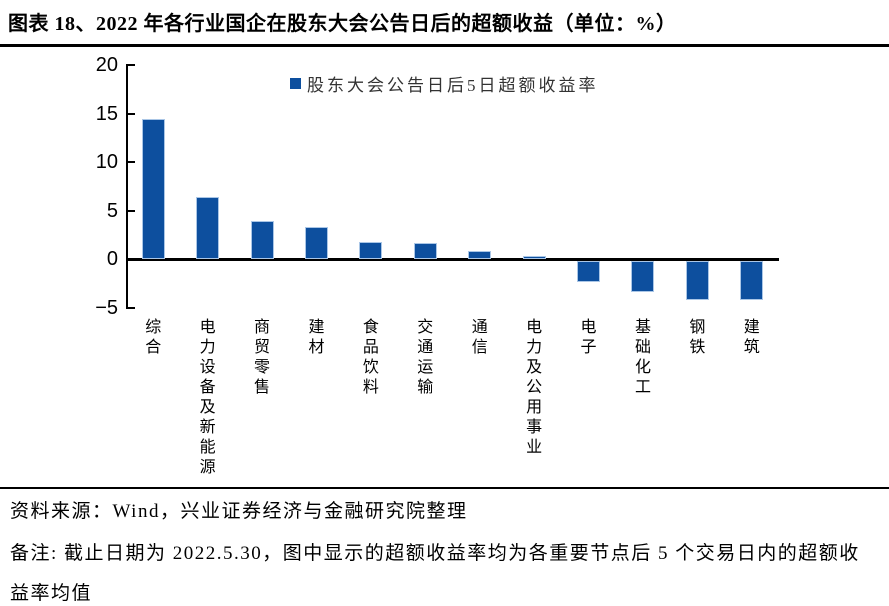 The height and width of the screenshot is (606, 889). I want to click on x-axis-label: 交 通 运 输, so click(425, 357).